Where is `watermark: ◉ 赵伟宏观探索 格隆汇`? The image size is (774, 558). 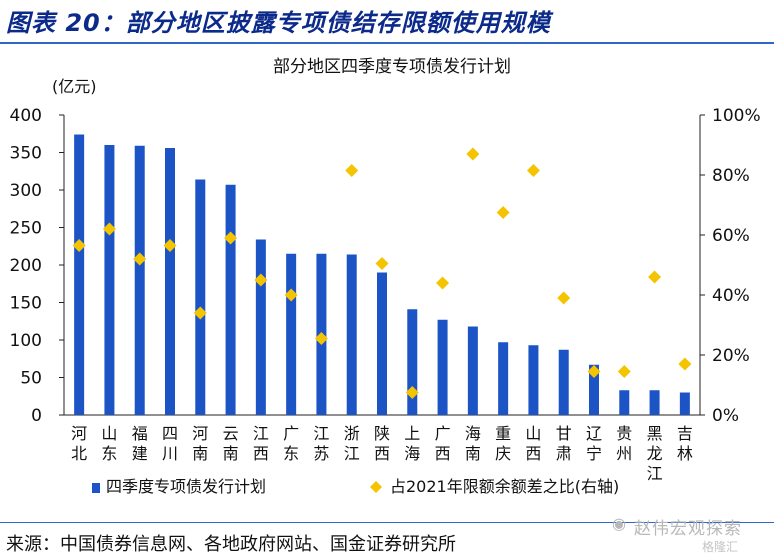
watermark: ◉ 赵伟宏观探索 格隆汇 is located at coordinates (692, 534).